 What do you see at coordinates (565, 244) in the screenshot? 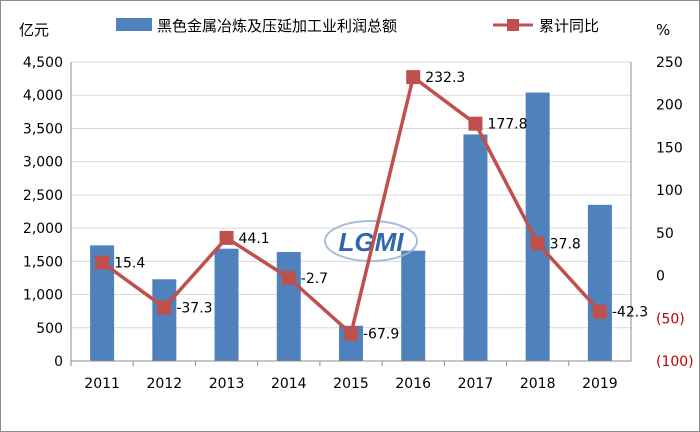
I see `data-label: 37.8` at bounding box center [565, 244].